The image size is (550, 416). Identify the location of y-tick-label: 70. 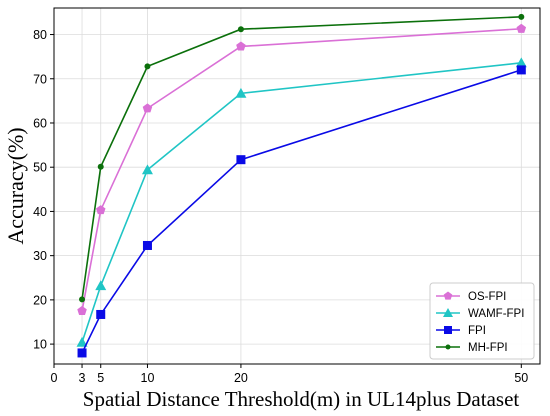
(40, 79).